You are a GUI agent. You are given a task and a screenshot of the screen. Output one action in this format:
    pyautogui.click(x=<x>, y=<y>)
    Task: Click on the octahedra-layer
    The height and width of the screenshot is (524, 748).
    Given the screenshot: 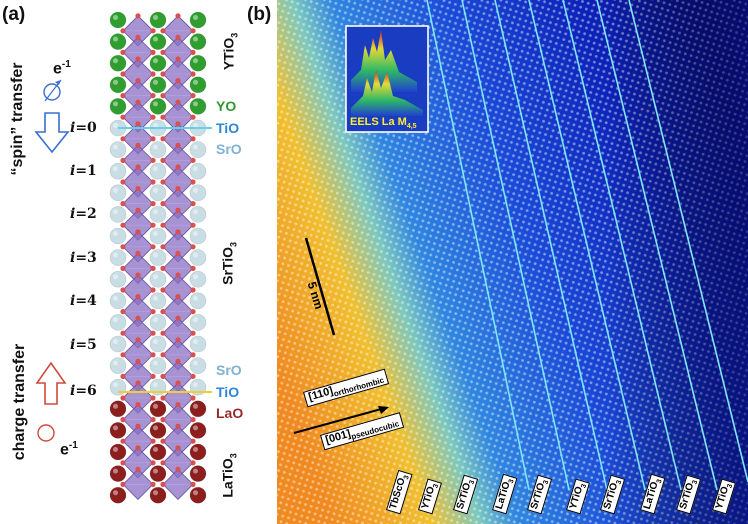 What is the action you would take?
    pyautogui.click(x=158, y=257)
    